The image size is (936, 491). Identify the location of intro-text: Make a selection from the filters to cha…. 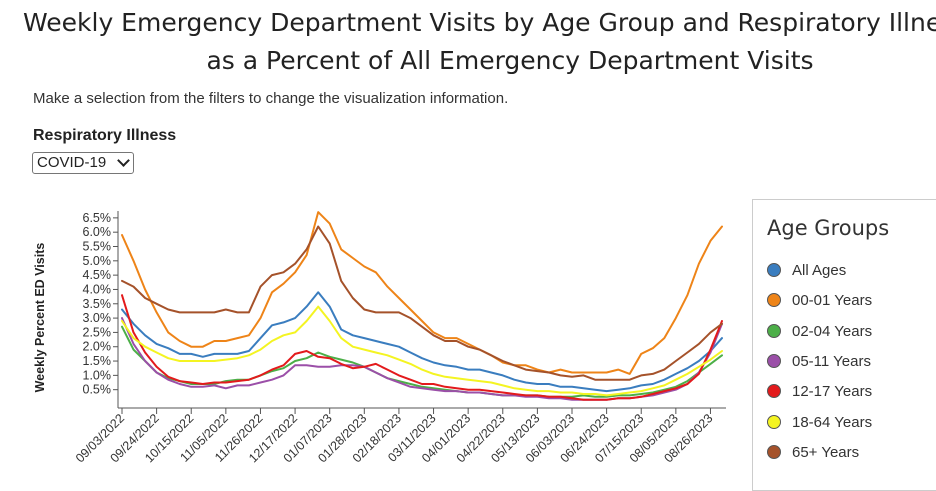
(271, 98).